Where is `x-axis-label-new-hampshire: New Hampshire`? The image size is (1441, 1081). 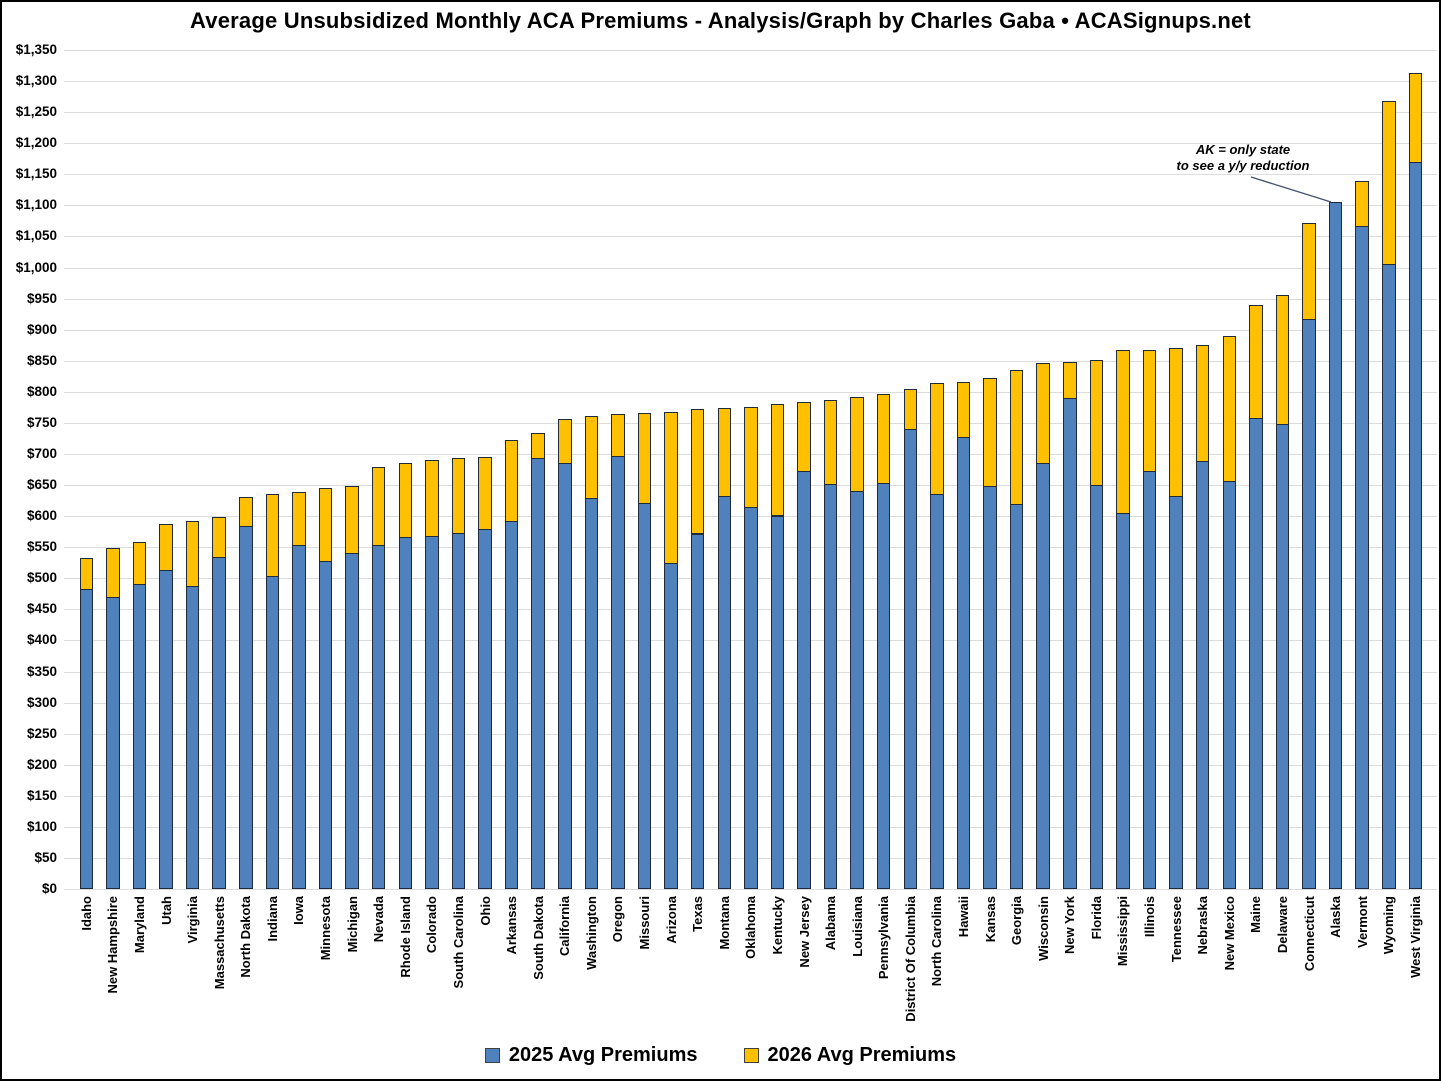 x-axis-label-new-hampshire: New Hampshire is located at coordinates (113, 945).